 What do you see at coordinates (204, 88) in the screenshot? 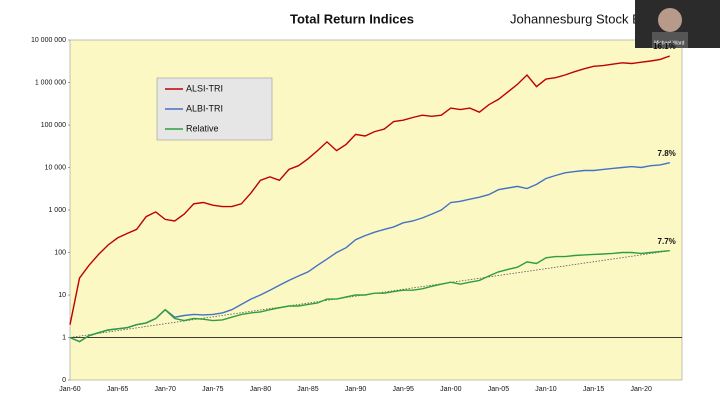
I see `legend-label: ALSI-TRI` at bounding box center [204, 88].